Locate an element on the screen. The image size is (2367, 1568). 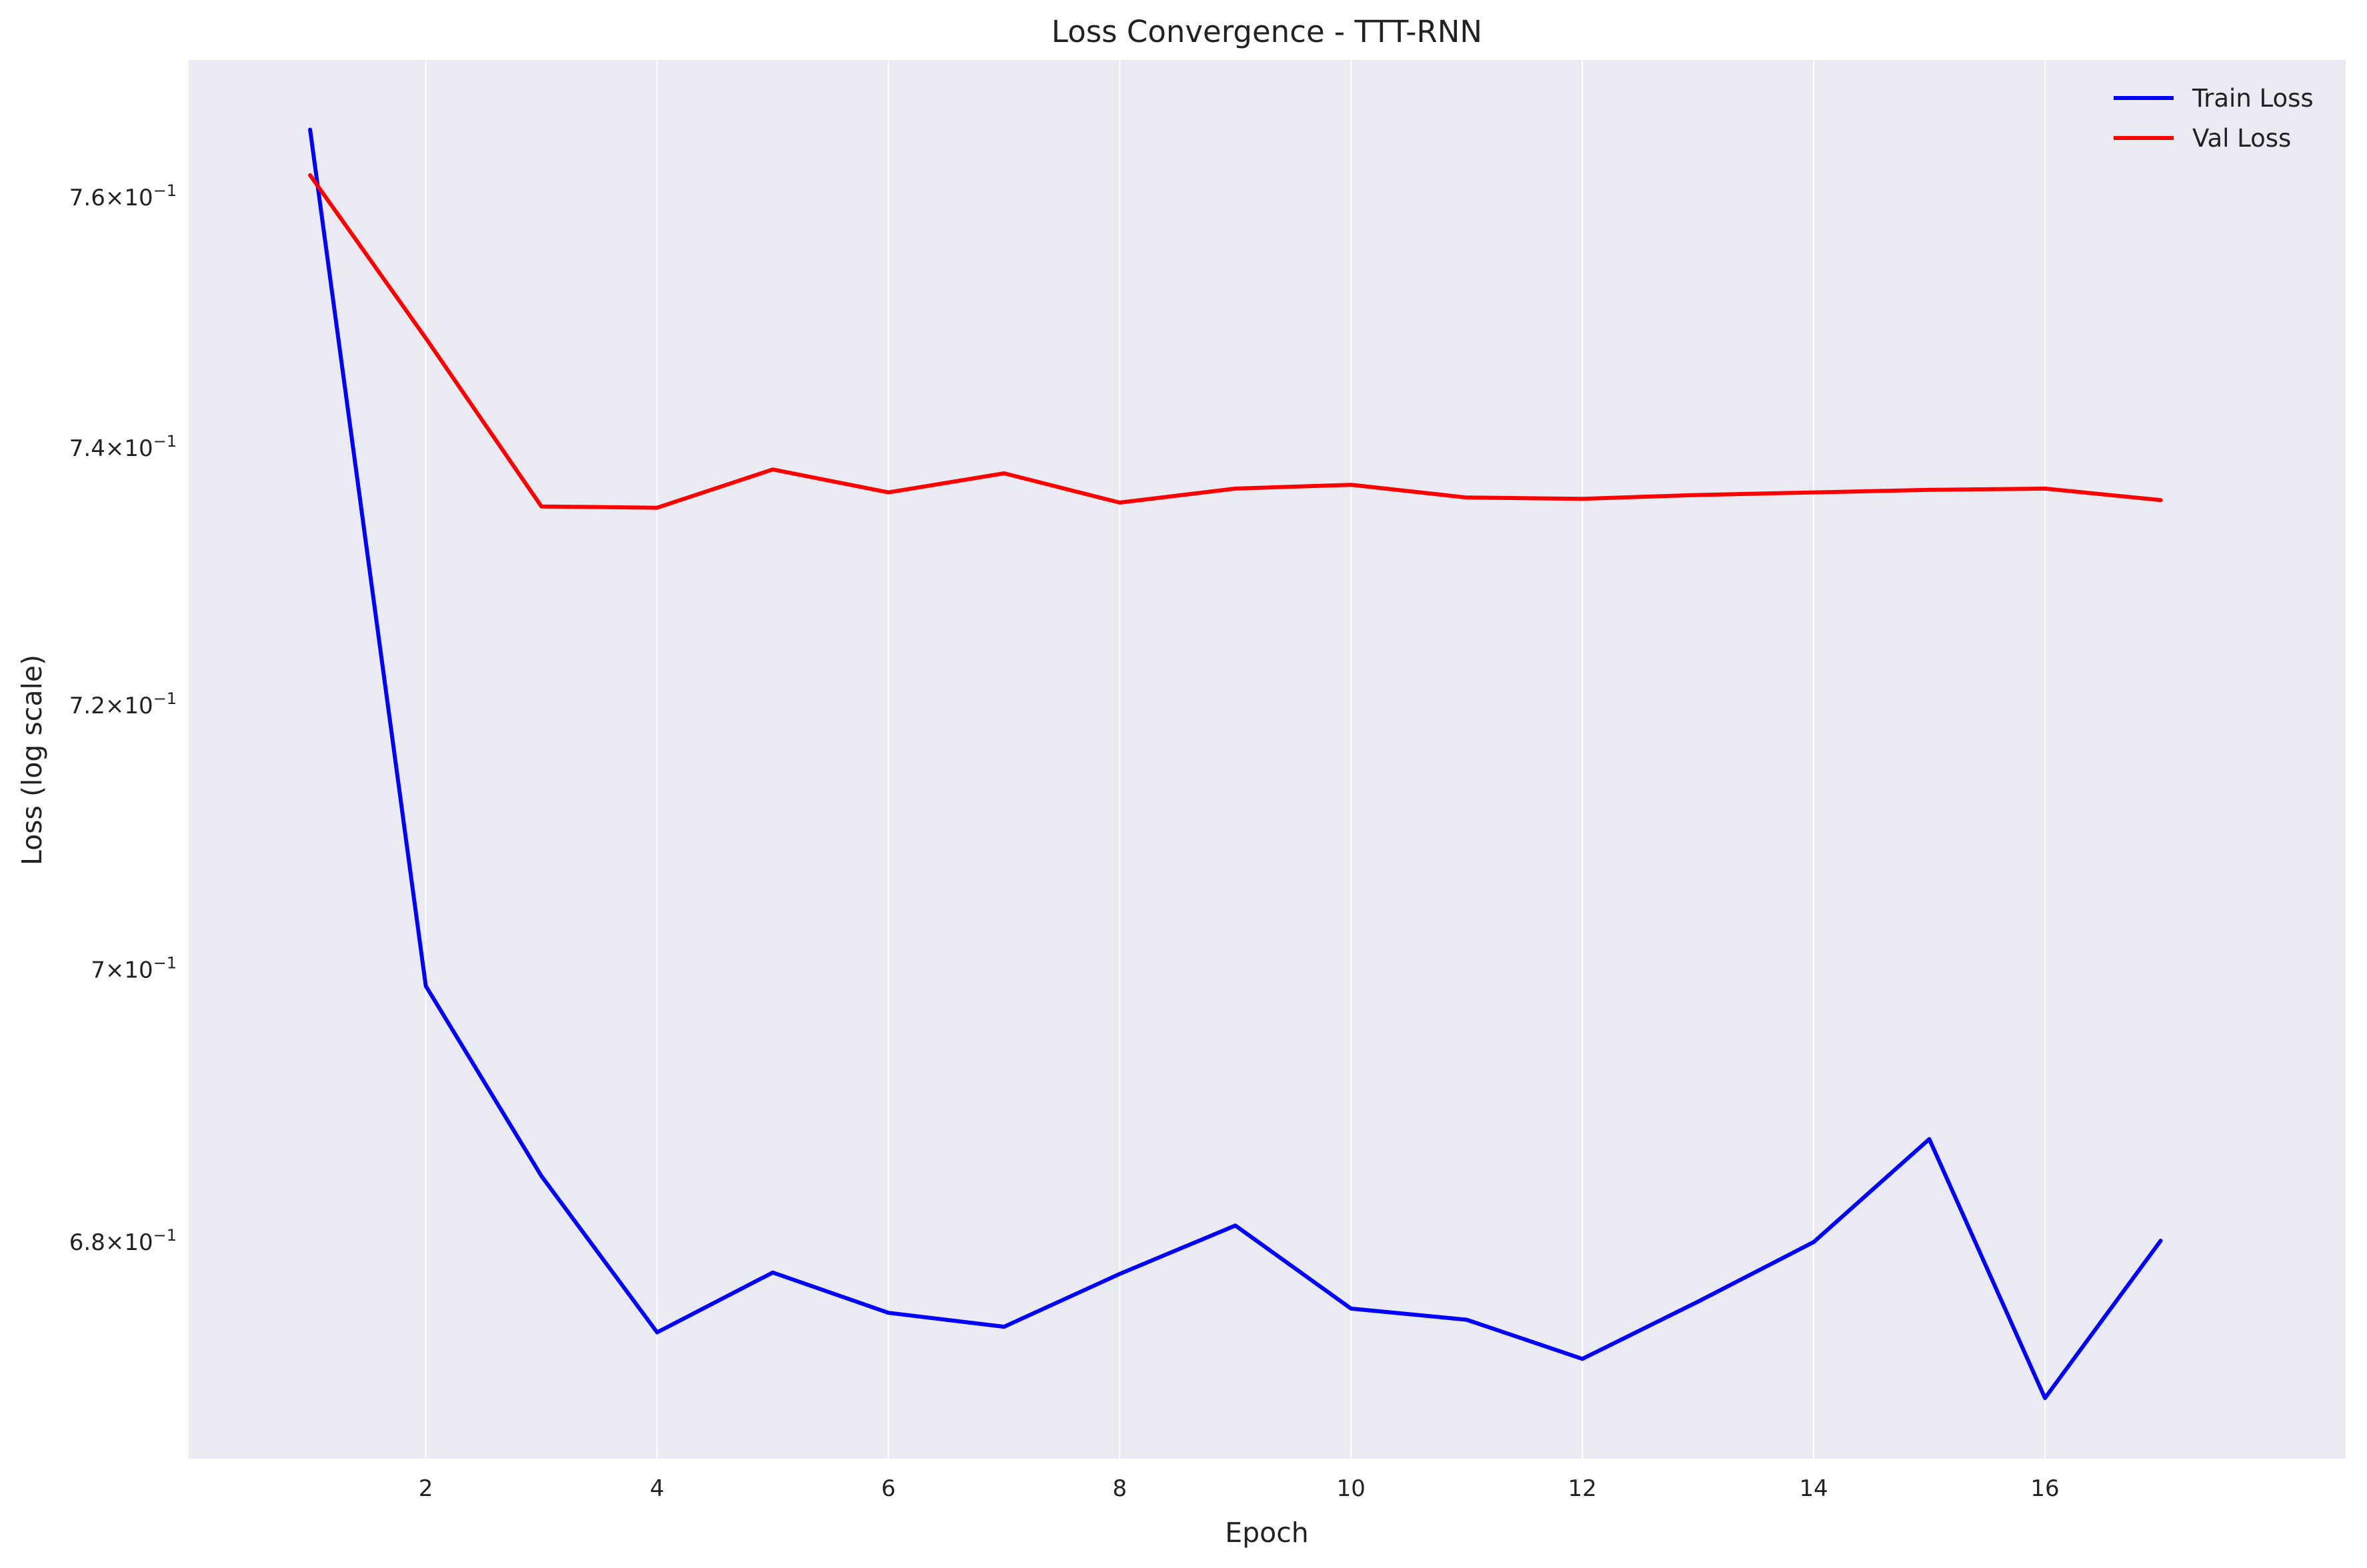
x-axis-label: Epoch is located at coordinates (1267, 1533).